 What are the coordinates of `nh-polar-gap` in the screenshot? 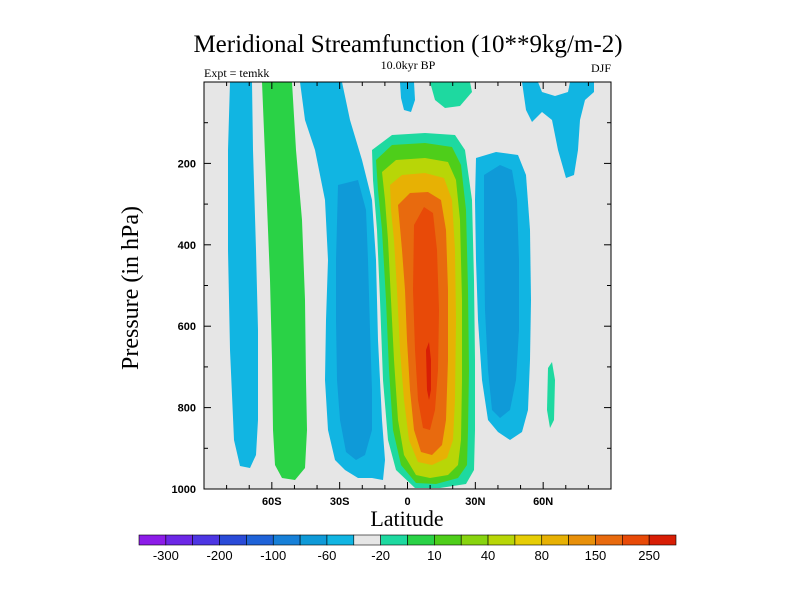 It's located at (554, 89).